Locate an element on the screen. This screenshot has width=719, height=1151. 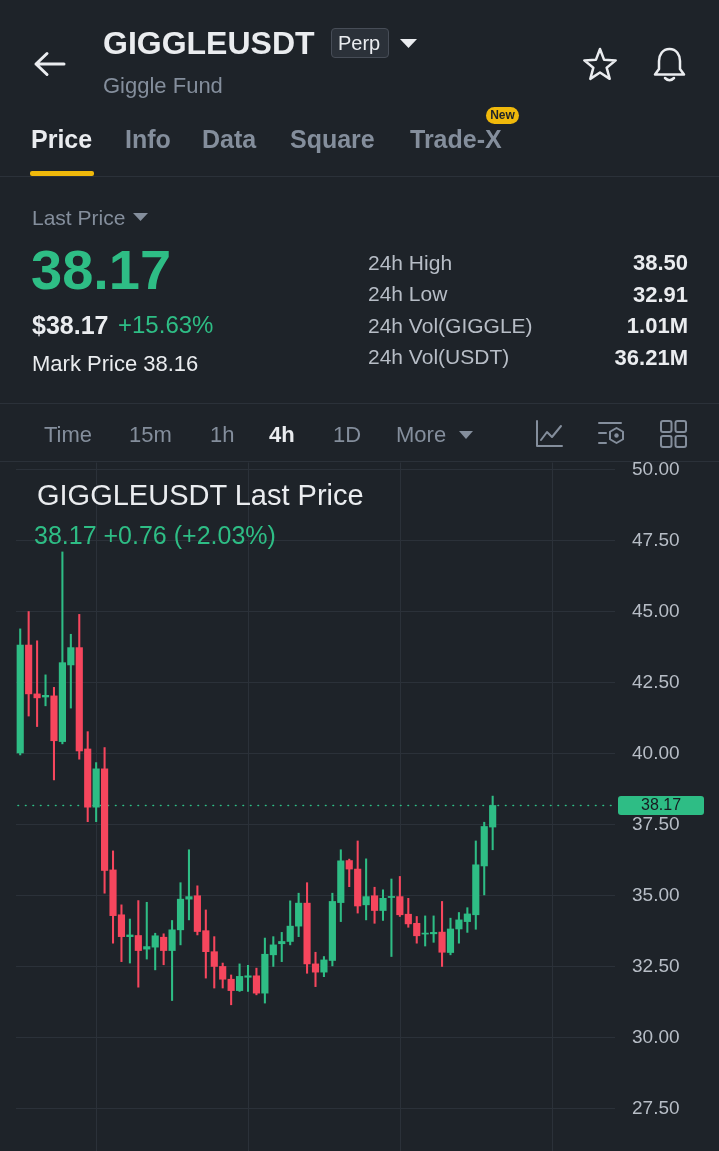
text: 24h Vol(GIGGLE) is located at coordinates (450, 326).